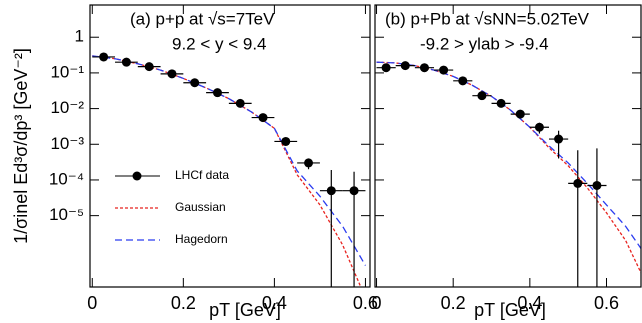  I want to click on y-tick-label: 10⁻¹, so click(67, 71).